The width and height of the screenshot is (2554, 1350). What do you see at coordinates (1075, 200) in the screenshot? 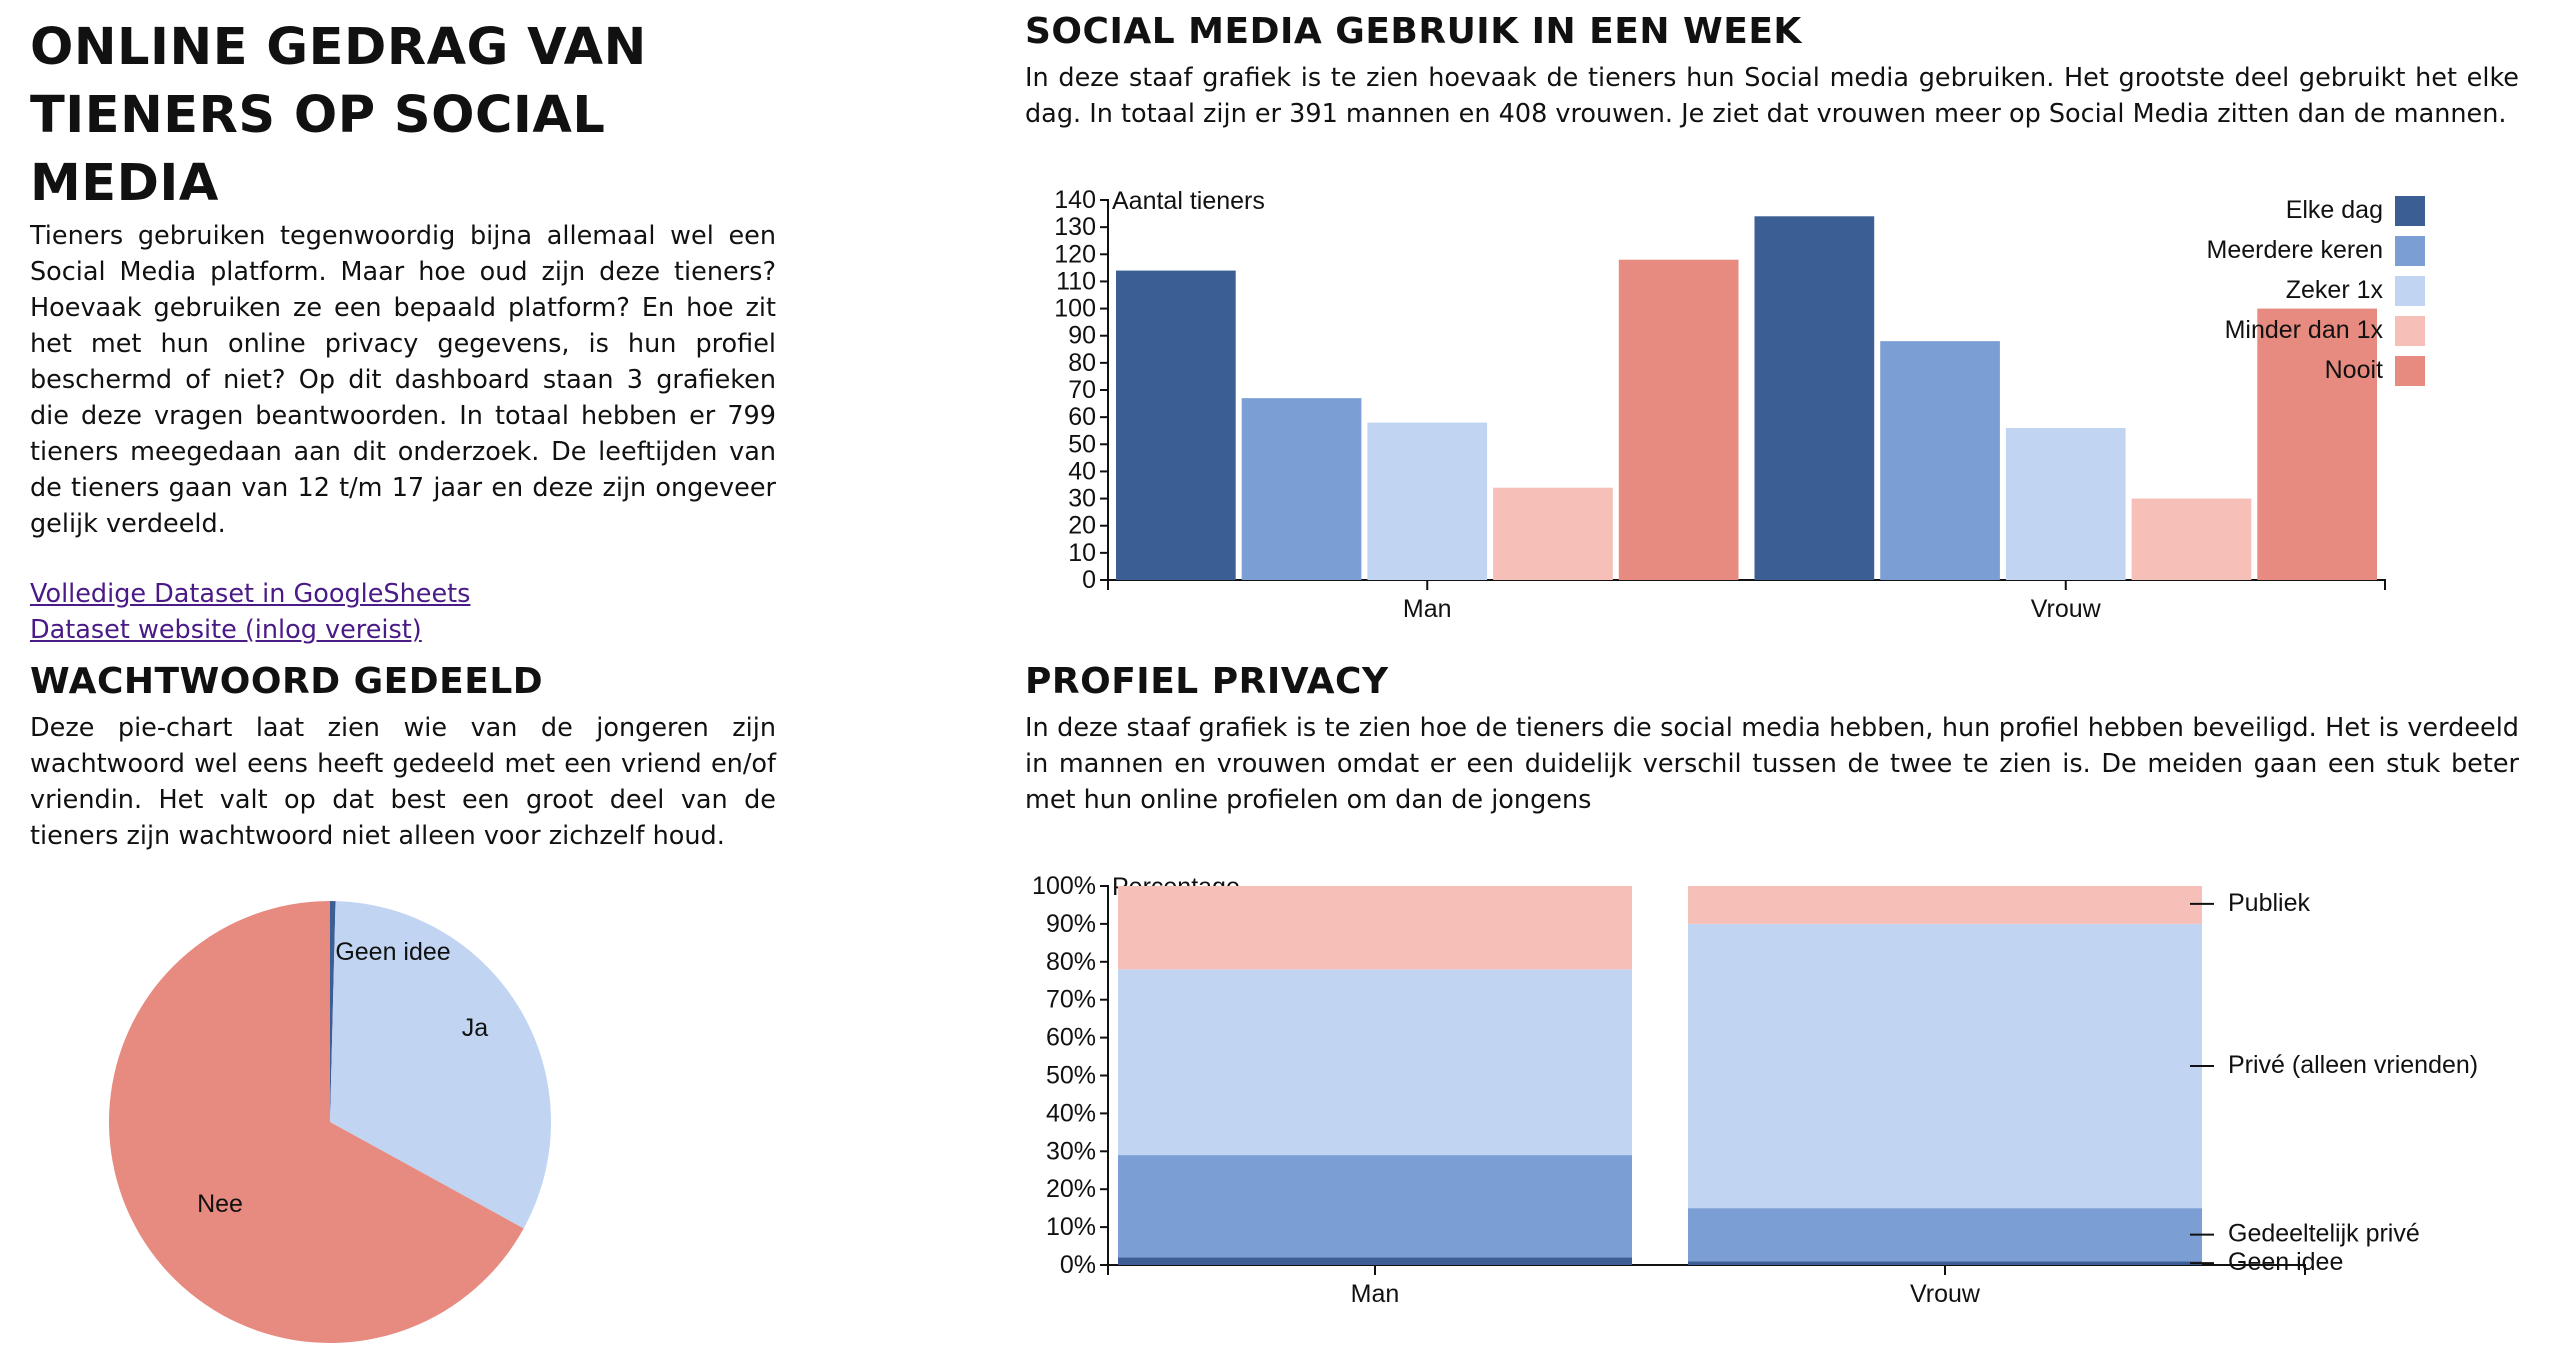
I see `y-tick-label: 140` at bounding box center [1075, 200].